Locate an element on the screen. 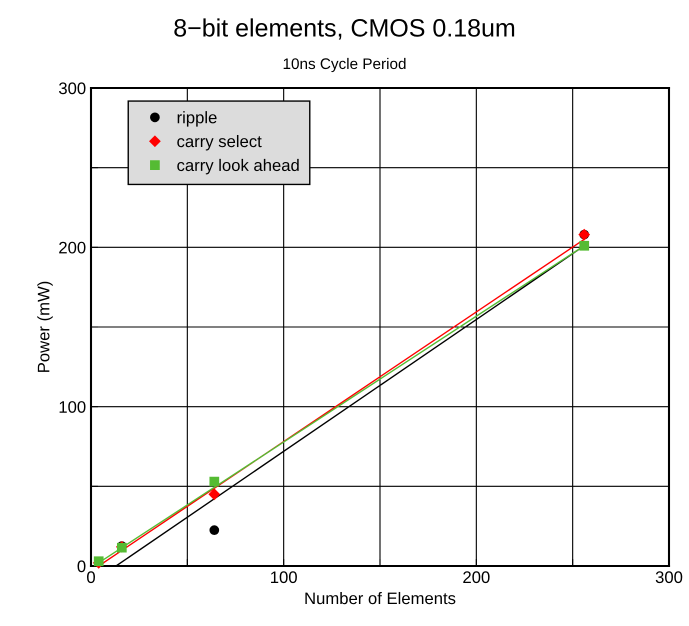 The image size is (689, 626). y-tick-label: 0 is located at coordinates (82, 566).